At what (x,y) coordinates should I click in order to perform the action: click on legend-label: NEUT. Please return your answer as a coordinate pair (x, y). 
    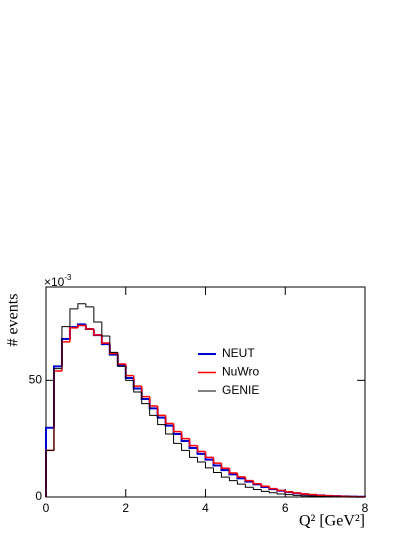
    Looking at the image, I should click on (238, 353).